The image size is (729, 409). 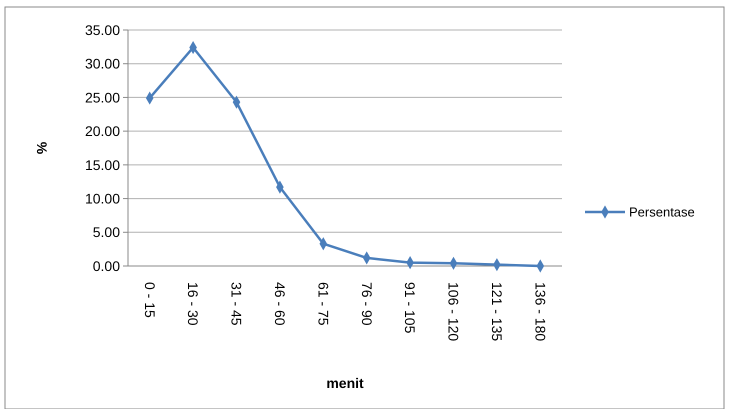 I want to click on y-tick-label: 5.00, so click(x=106, y=232).